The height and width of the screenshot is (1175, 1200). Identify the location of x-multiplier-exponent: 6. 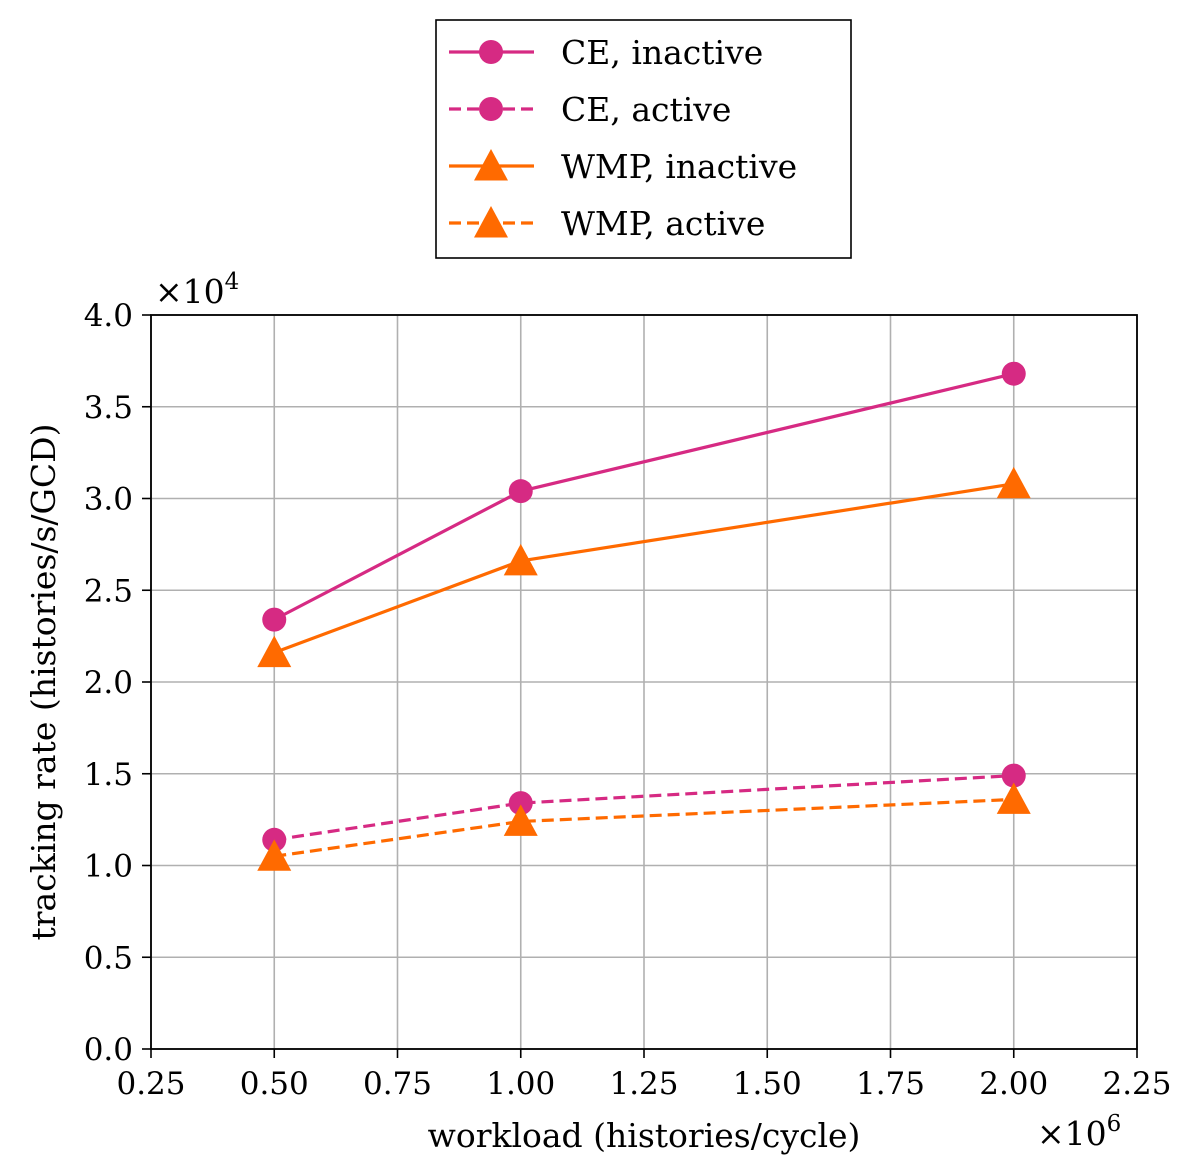
(1114, 1124).